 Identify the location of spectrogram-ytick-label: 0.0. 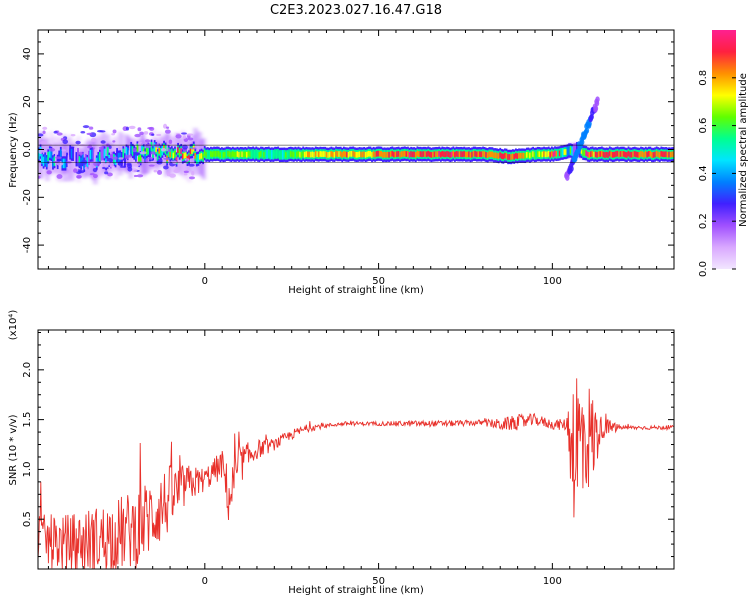
(27, 150).